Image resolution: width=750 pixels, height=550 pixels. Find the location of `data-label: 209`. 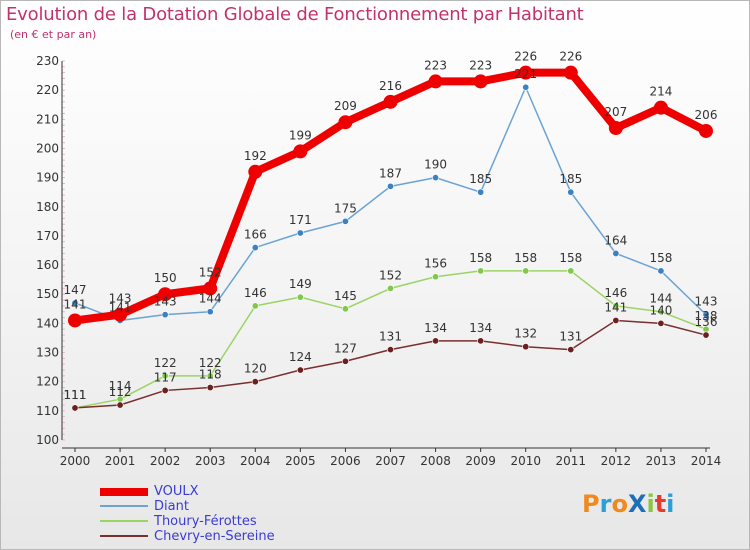

data-label: 209 is located at coordinates (345, 106).